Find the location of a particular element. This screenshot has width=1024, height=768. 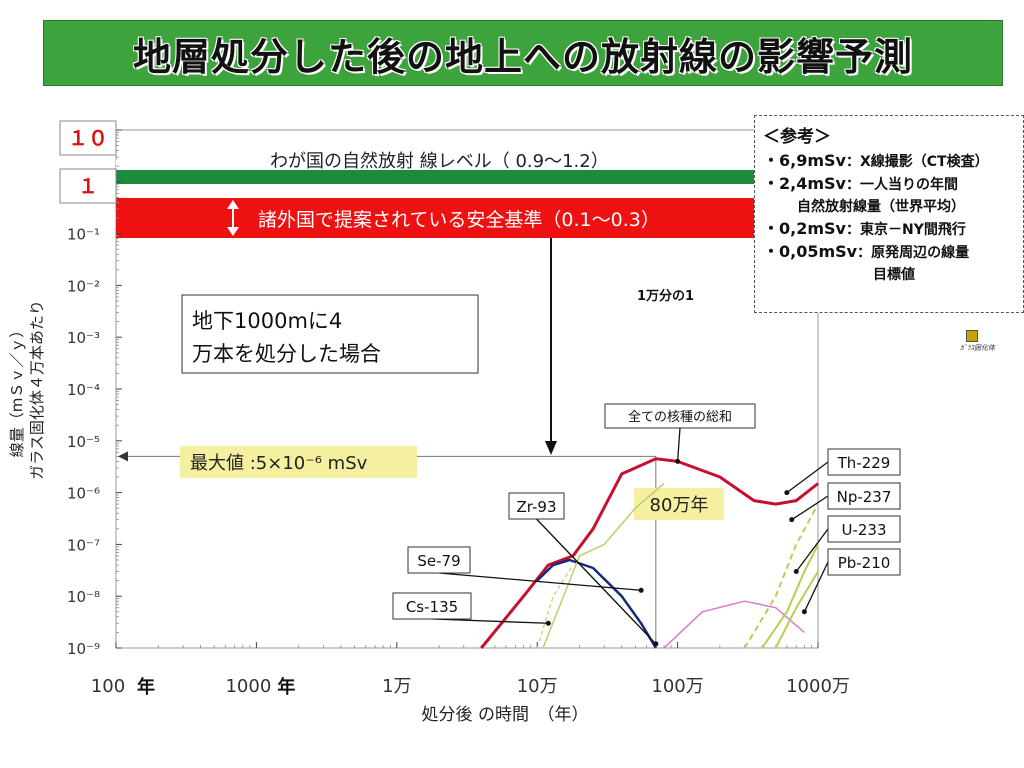

x-tick-label: 100 is located at coordinates (108, 686).